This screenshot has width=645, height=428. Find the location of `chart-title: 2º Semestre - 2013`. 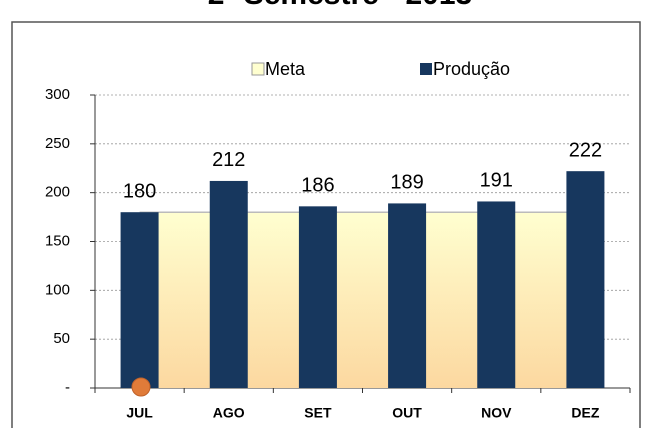

chart-title: 2º Semestre - 2013 is located at coordinates (340, 5).